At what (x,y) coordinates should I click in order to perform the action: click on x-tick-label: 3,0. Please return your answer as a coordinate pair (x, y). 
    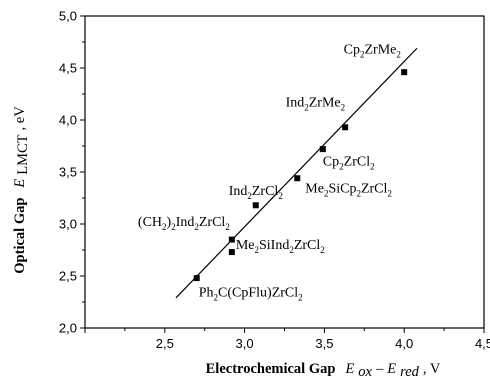
    Looking at the image, I should click on (245, 343).